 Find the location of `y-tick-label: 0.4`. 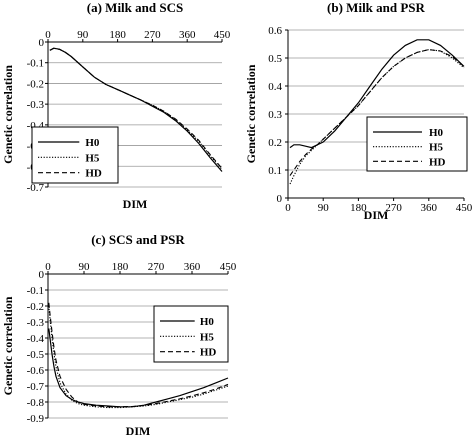

y-tick-label: 0.4 is located at coordinates (275, 87).